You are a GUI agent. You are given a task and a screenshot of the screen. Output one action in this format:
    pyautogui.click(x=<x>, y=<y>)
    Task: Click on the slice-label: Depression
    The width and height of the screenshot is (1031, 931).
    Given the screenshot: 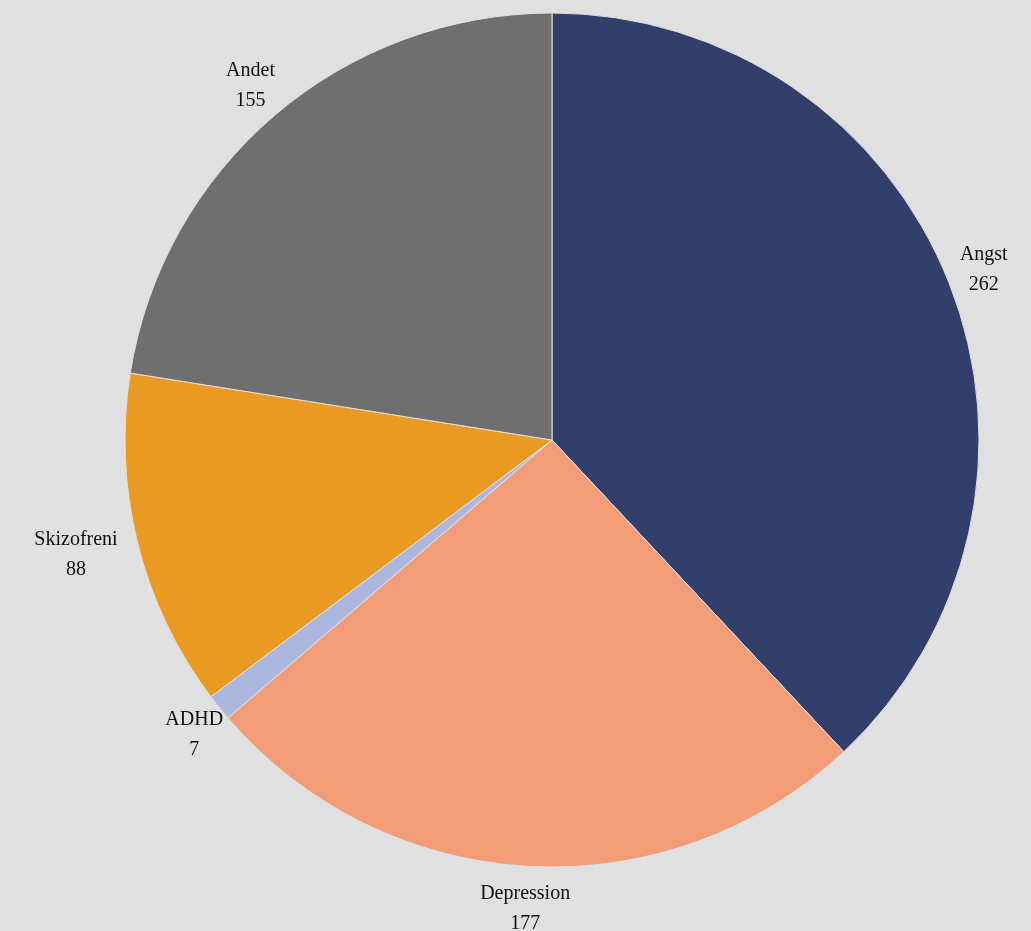 What is the action you would take?
    pyautogui.click(x=525, y=893)
    